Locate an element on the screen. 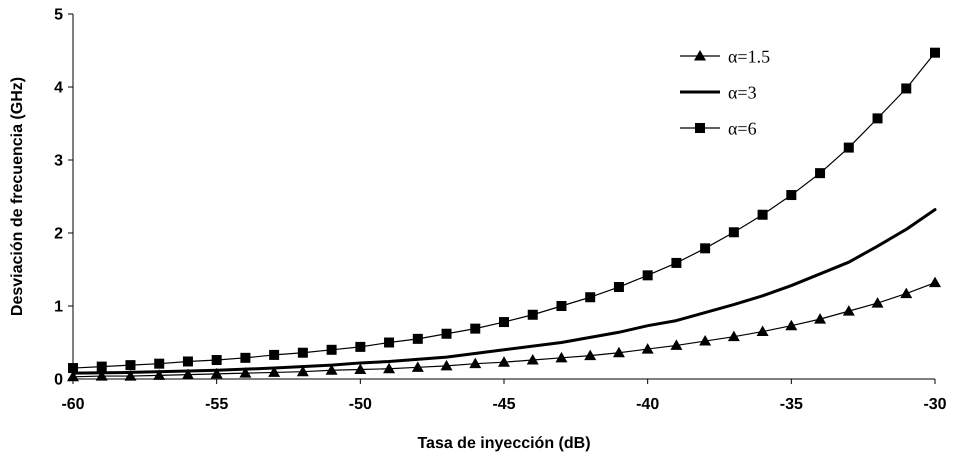  x-tick-label: -55 is located at coordinates (216, 404).